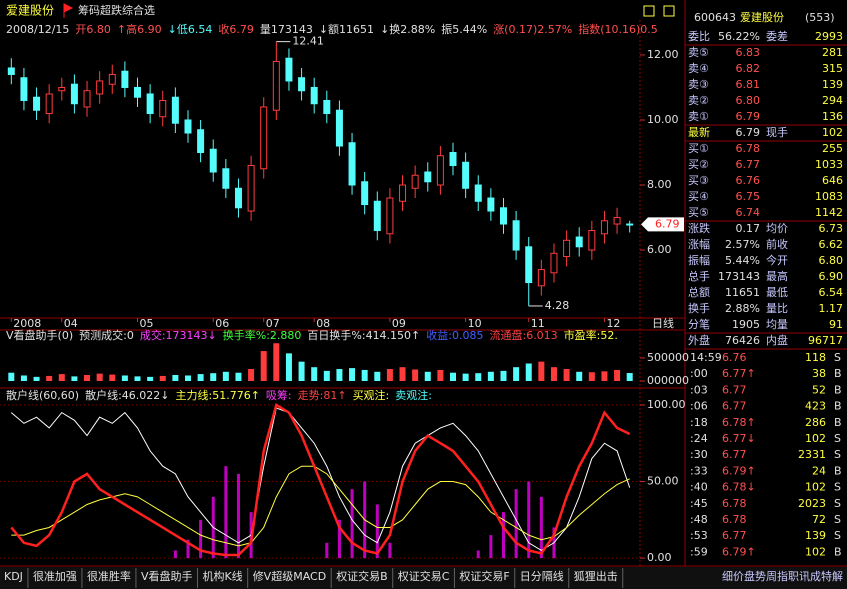 Image resolution: width=847 pixels, height=589 pixels. Describe the element at coordinates (222, 576) in the screenshot. I see `tab: 机构K线` at that location.